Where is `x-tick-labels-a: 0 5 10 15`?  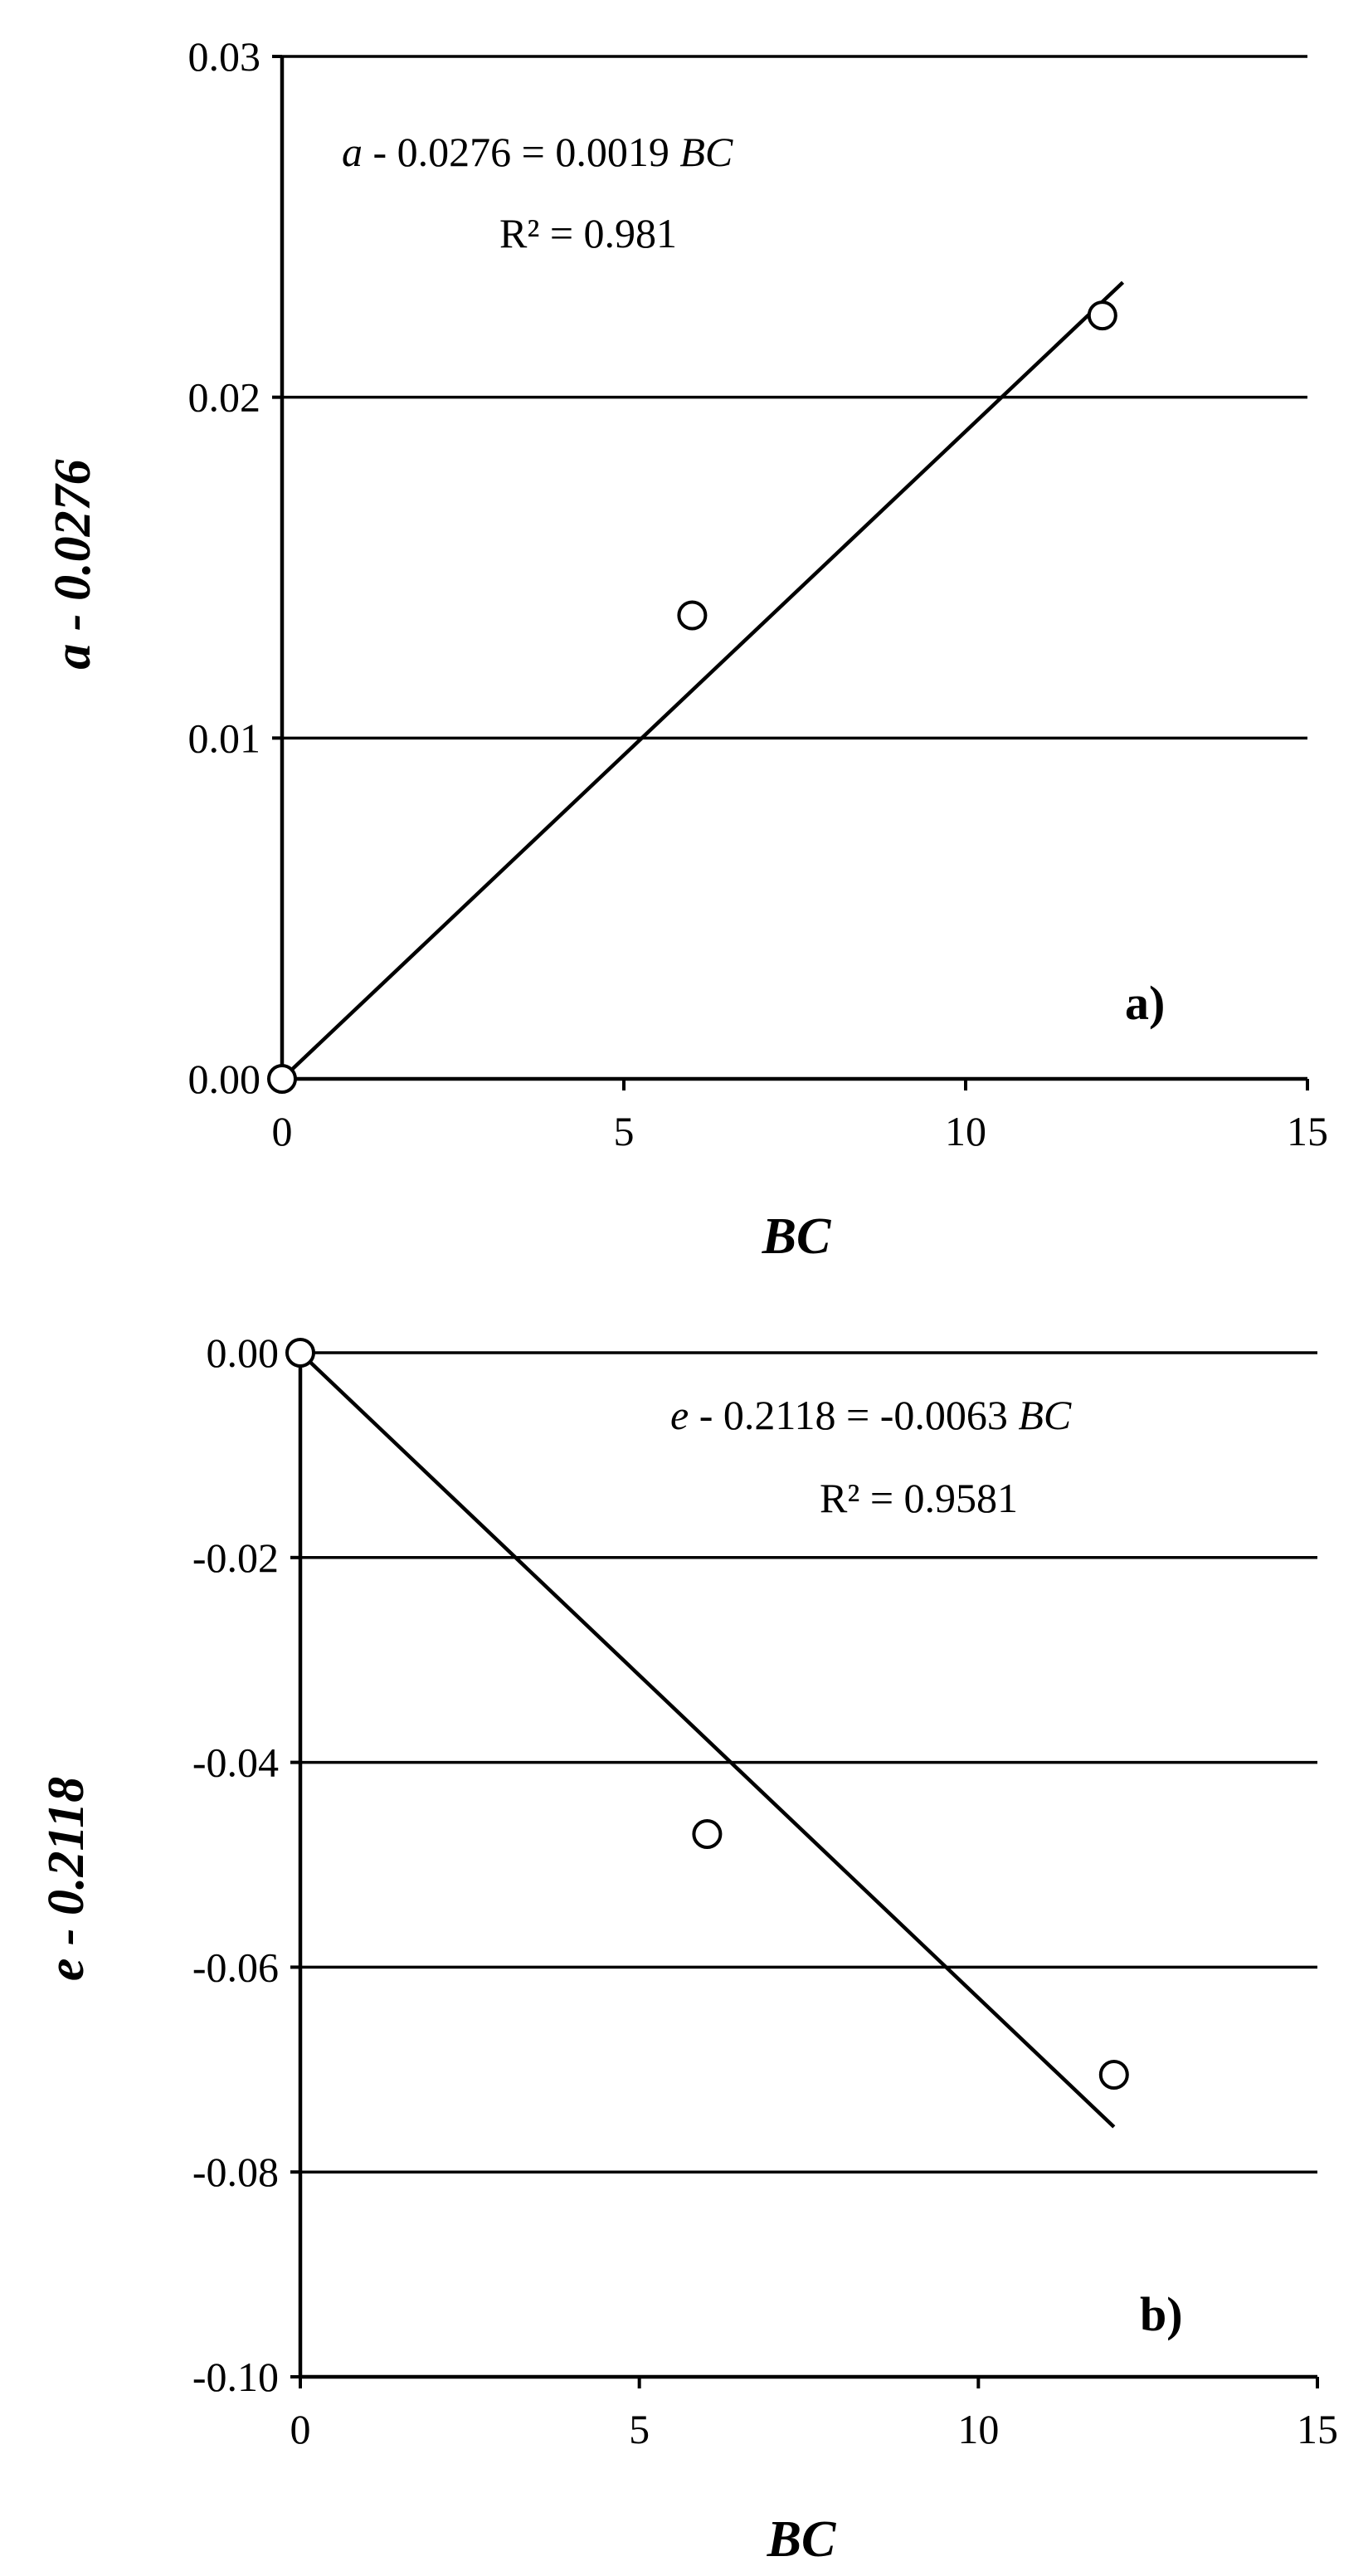
x-tick-labels-a: 0 5 10 15 is located at coordinates (801, 1131).